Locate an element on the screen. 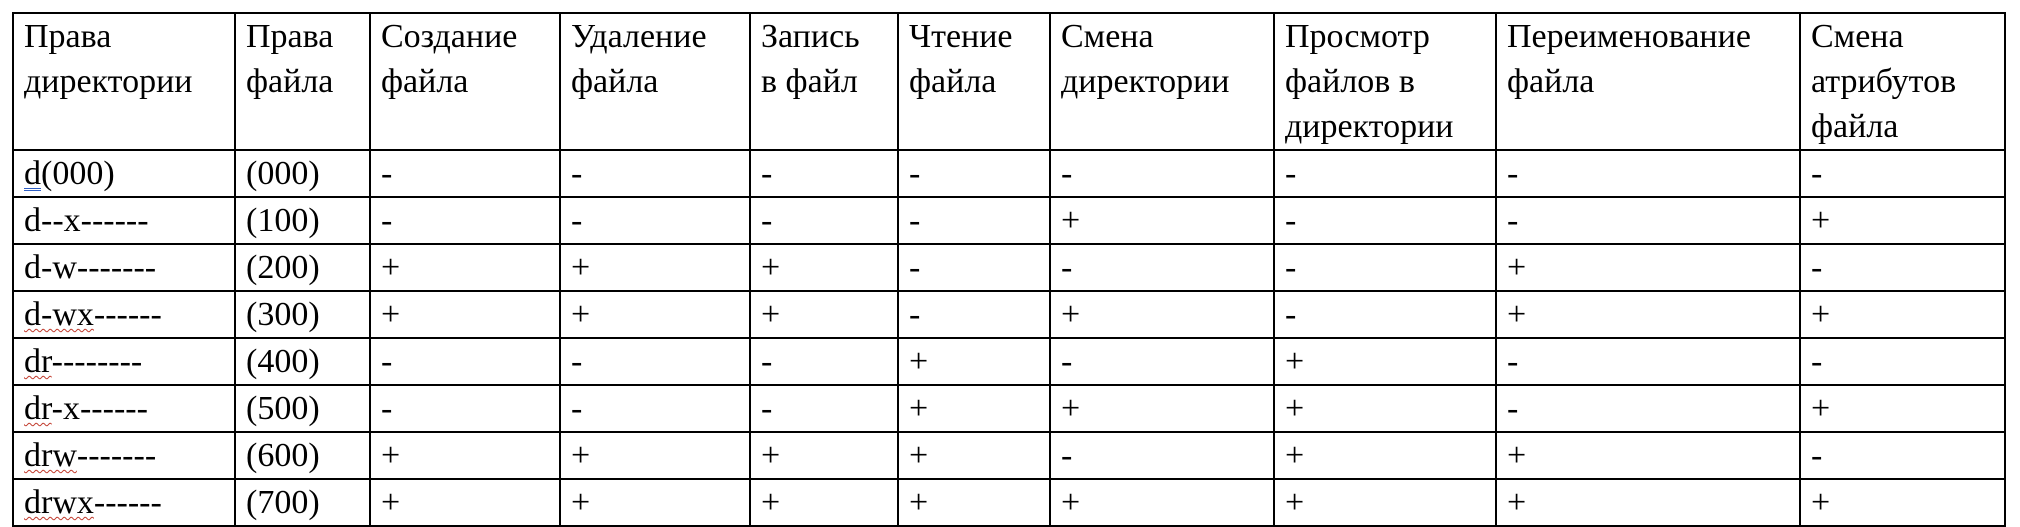  dir-prefix: d-wx is located at coordinates (59, 314).